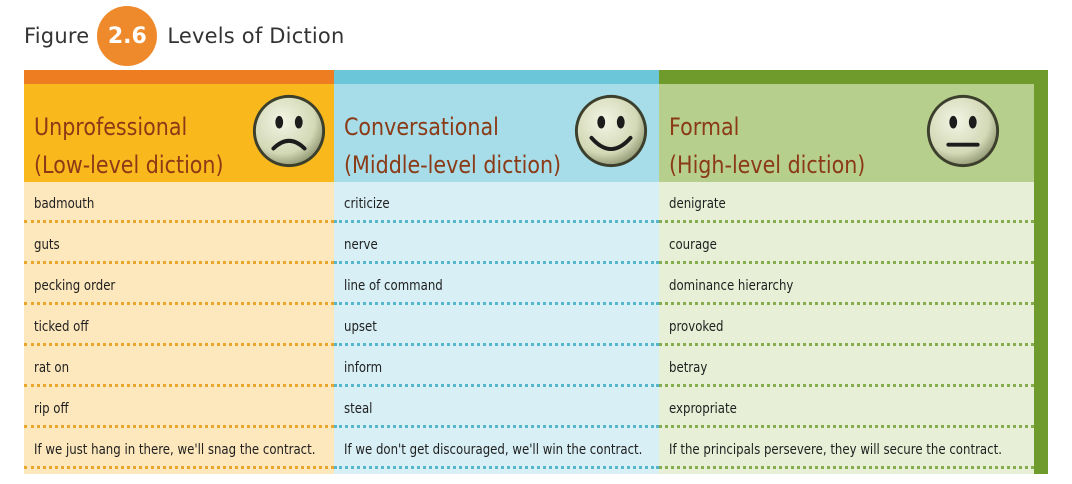 The image size is (1072, 484). I want to click on table-cell: betray, so click(688, 368).